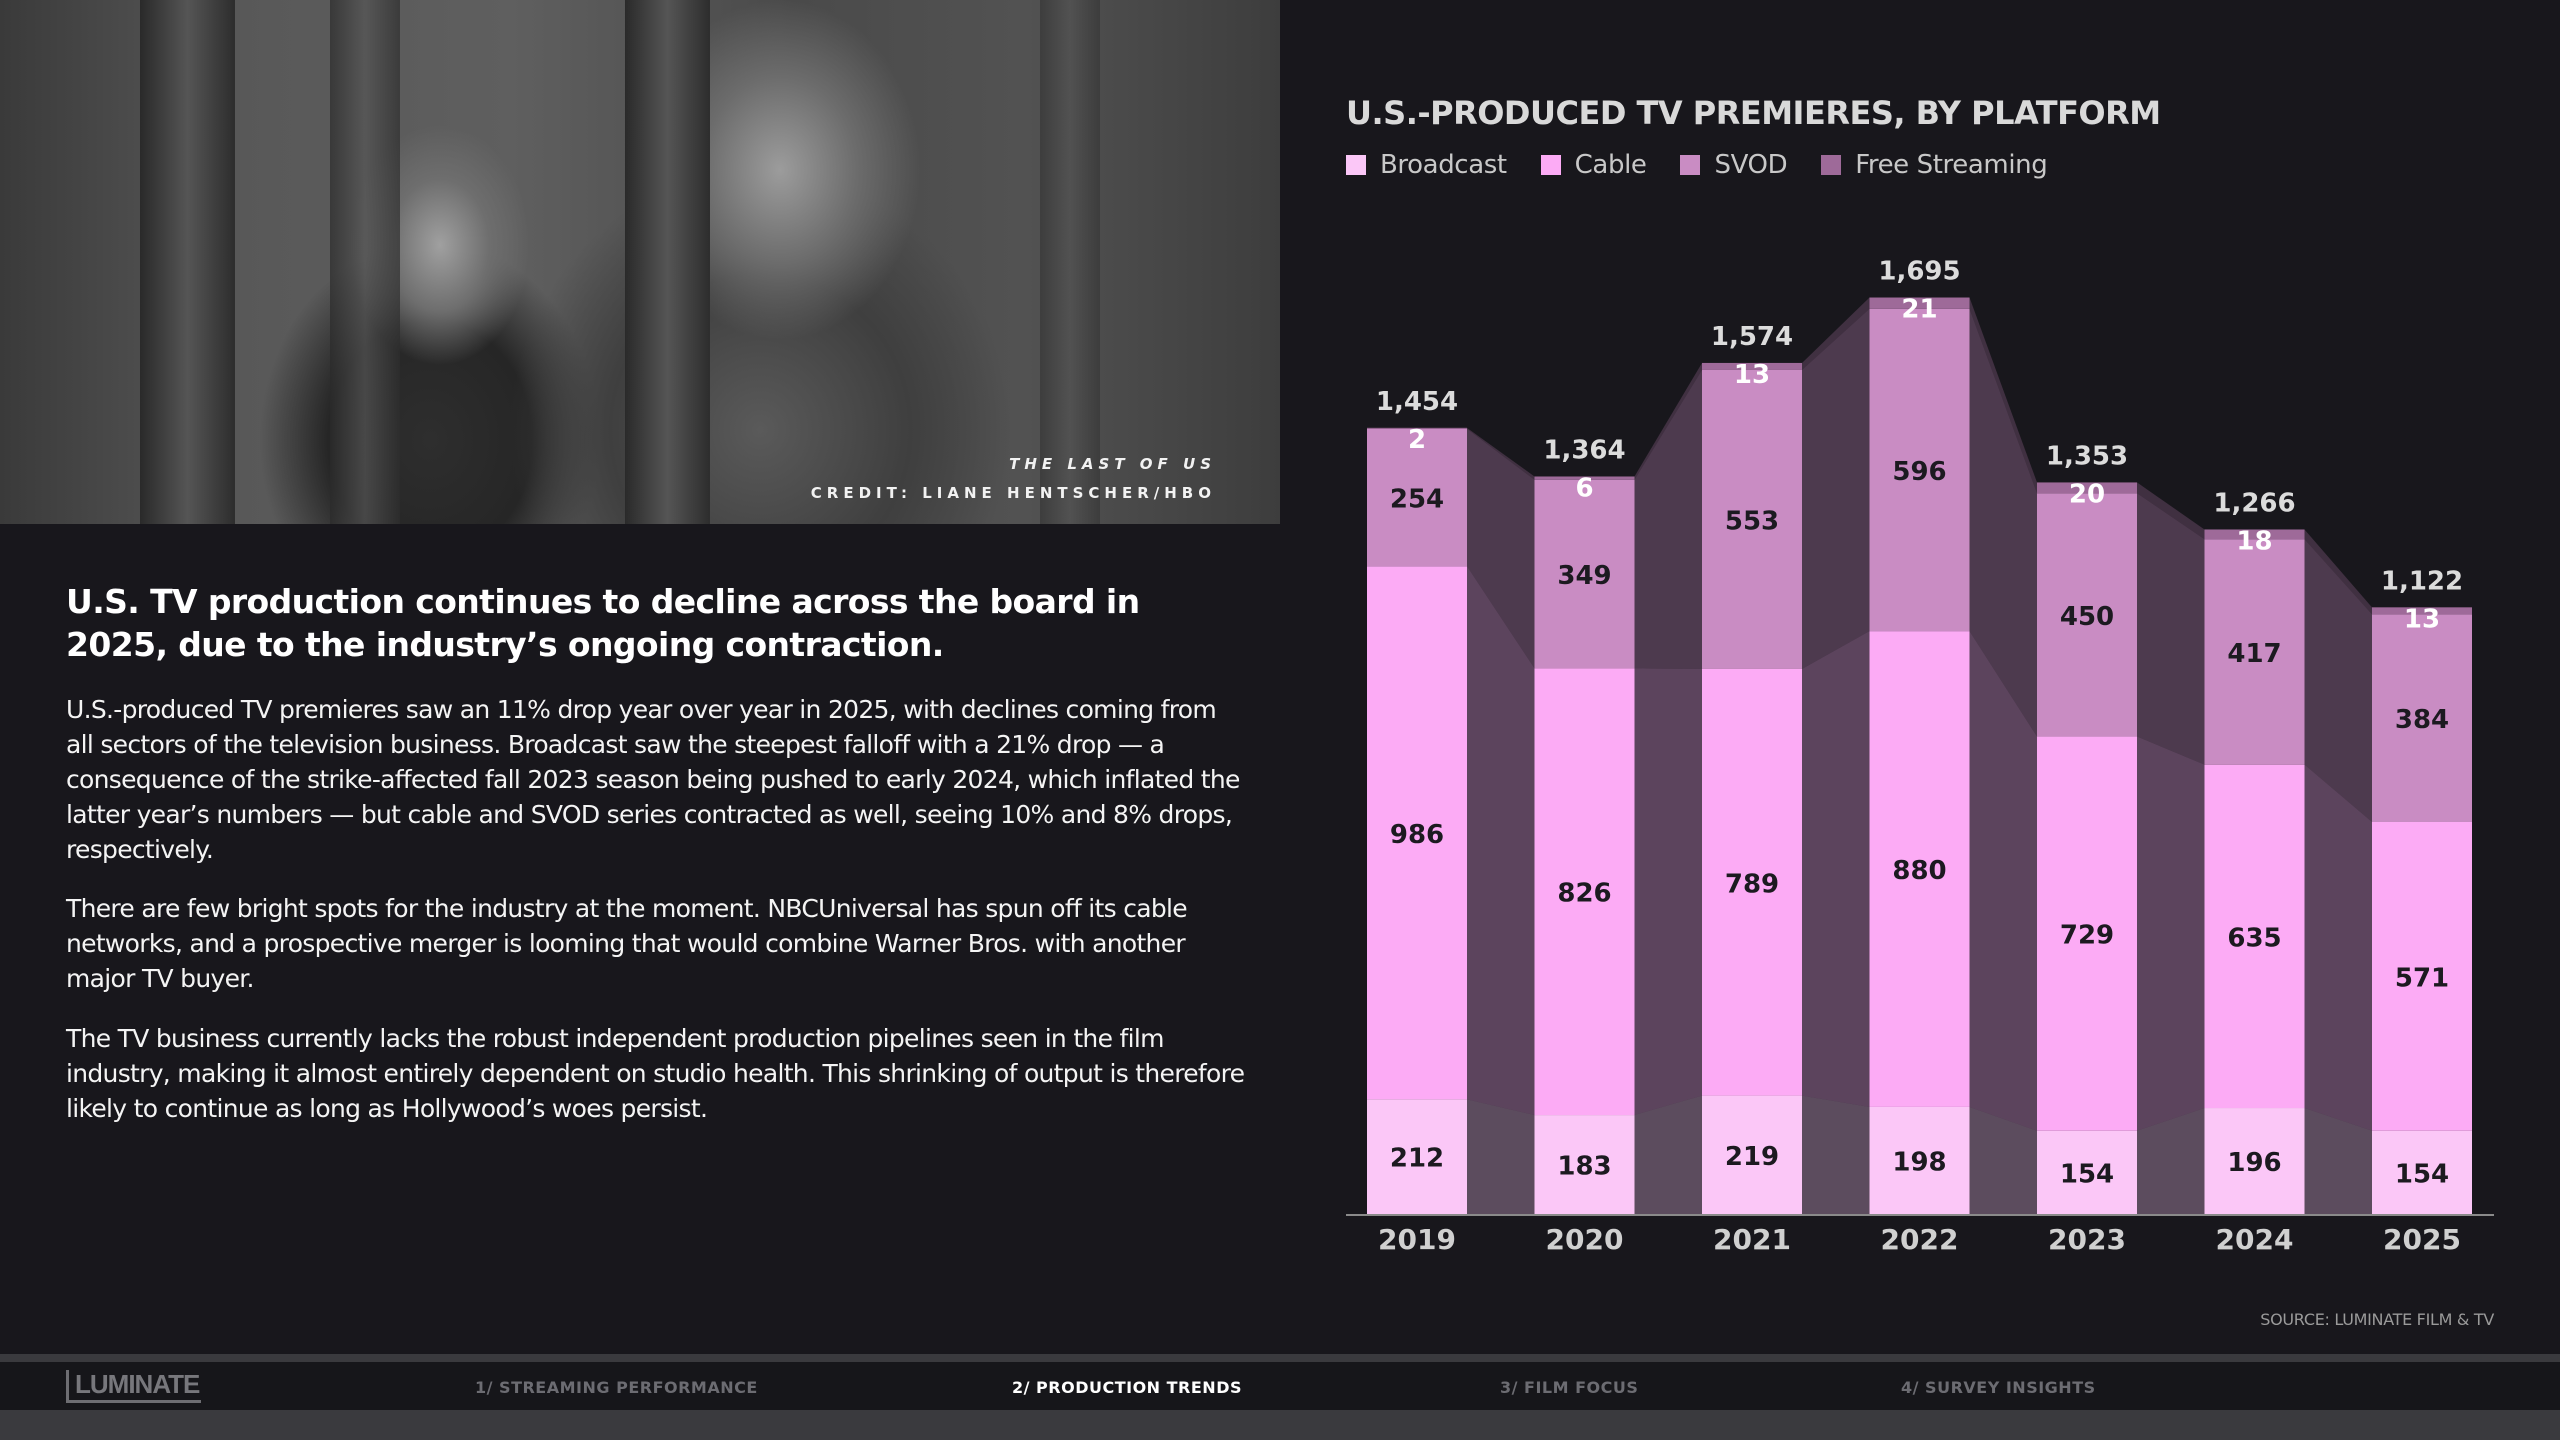 The image size is (2560, 1440). I want to click on segment-label: 635, so click(2254, 938).